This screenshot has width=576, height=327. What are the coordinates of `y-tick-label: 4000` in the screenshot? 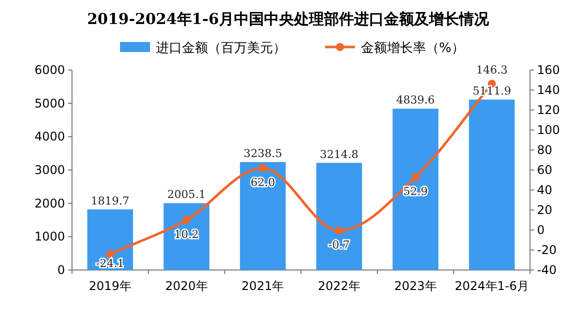 It's located at (49, 137).